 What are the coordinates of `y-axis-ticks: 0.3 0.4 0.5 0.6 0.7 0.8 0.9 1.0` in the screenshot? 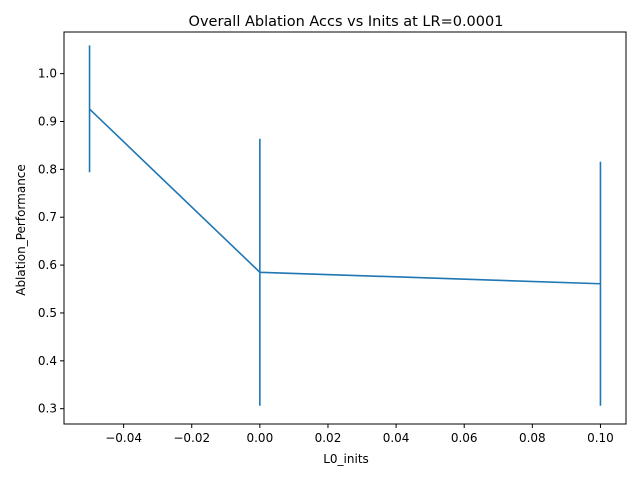 It's located at (51, 241).